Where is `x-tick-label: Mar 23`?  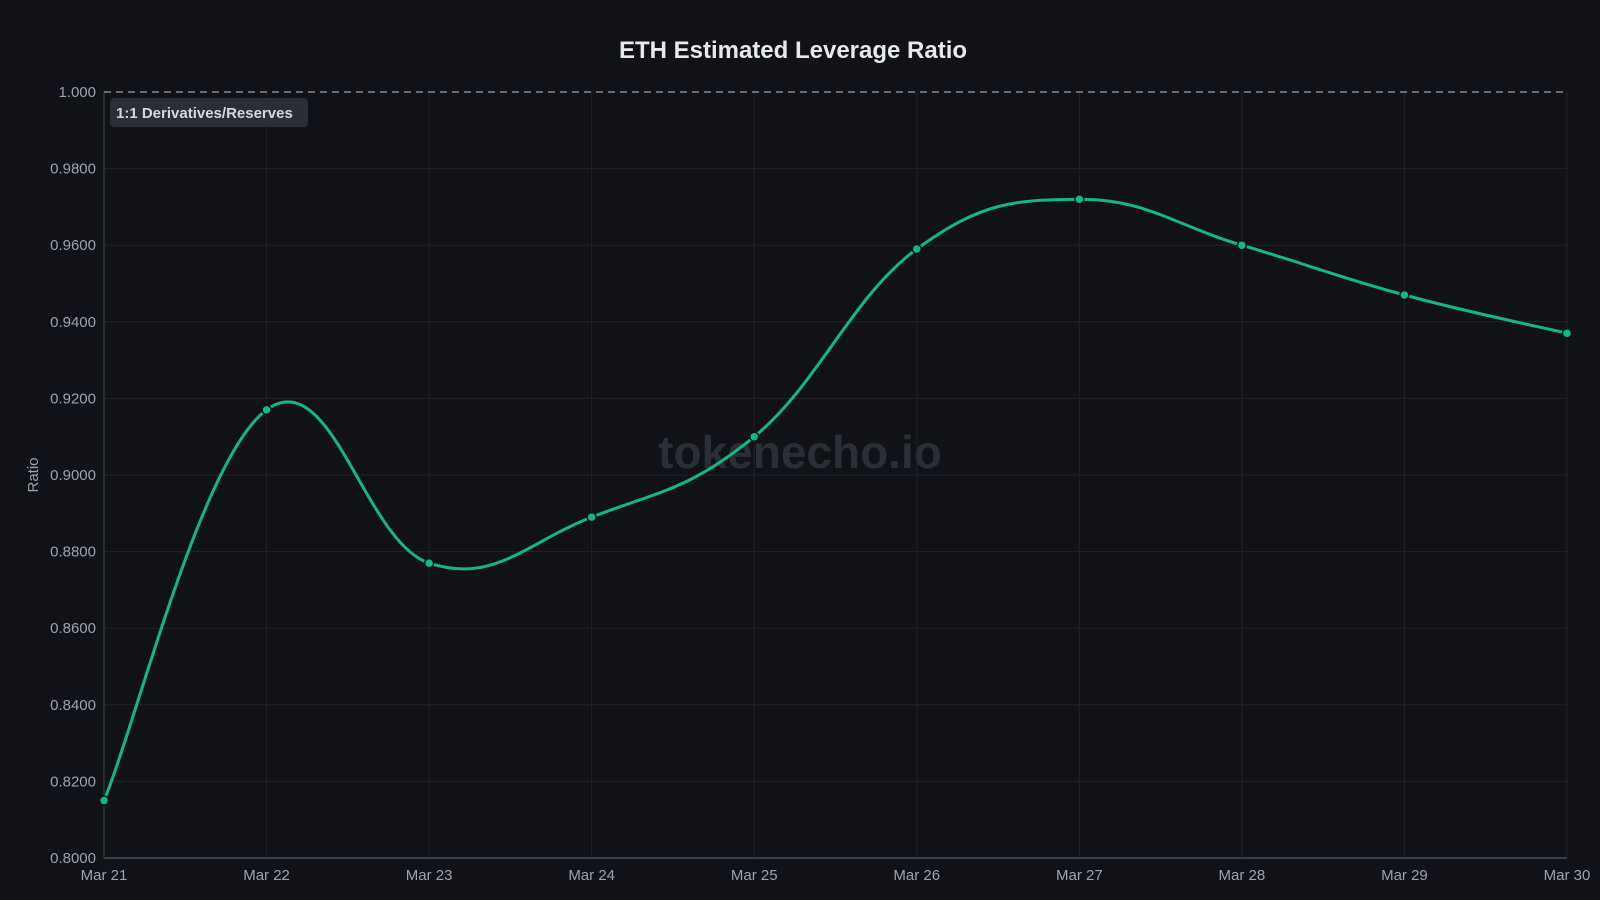
x-tick-label: Mar 23 is located at coordinates (429, 875).